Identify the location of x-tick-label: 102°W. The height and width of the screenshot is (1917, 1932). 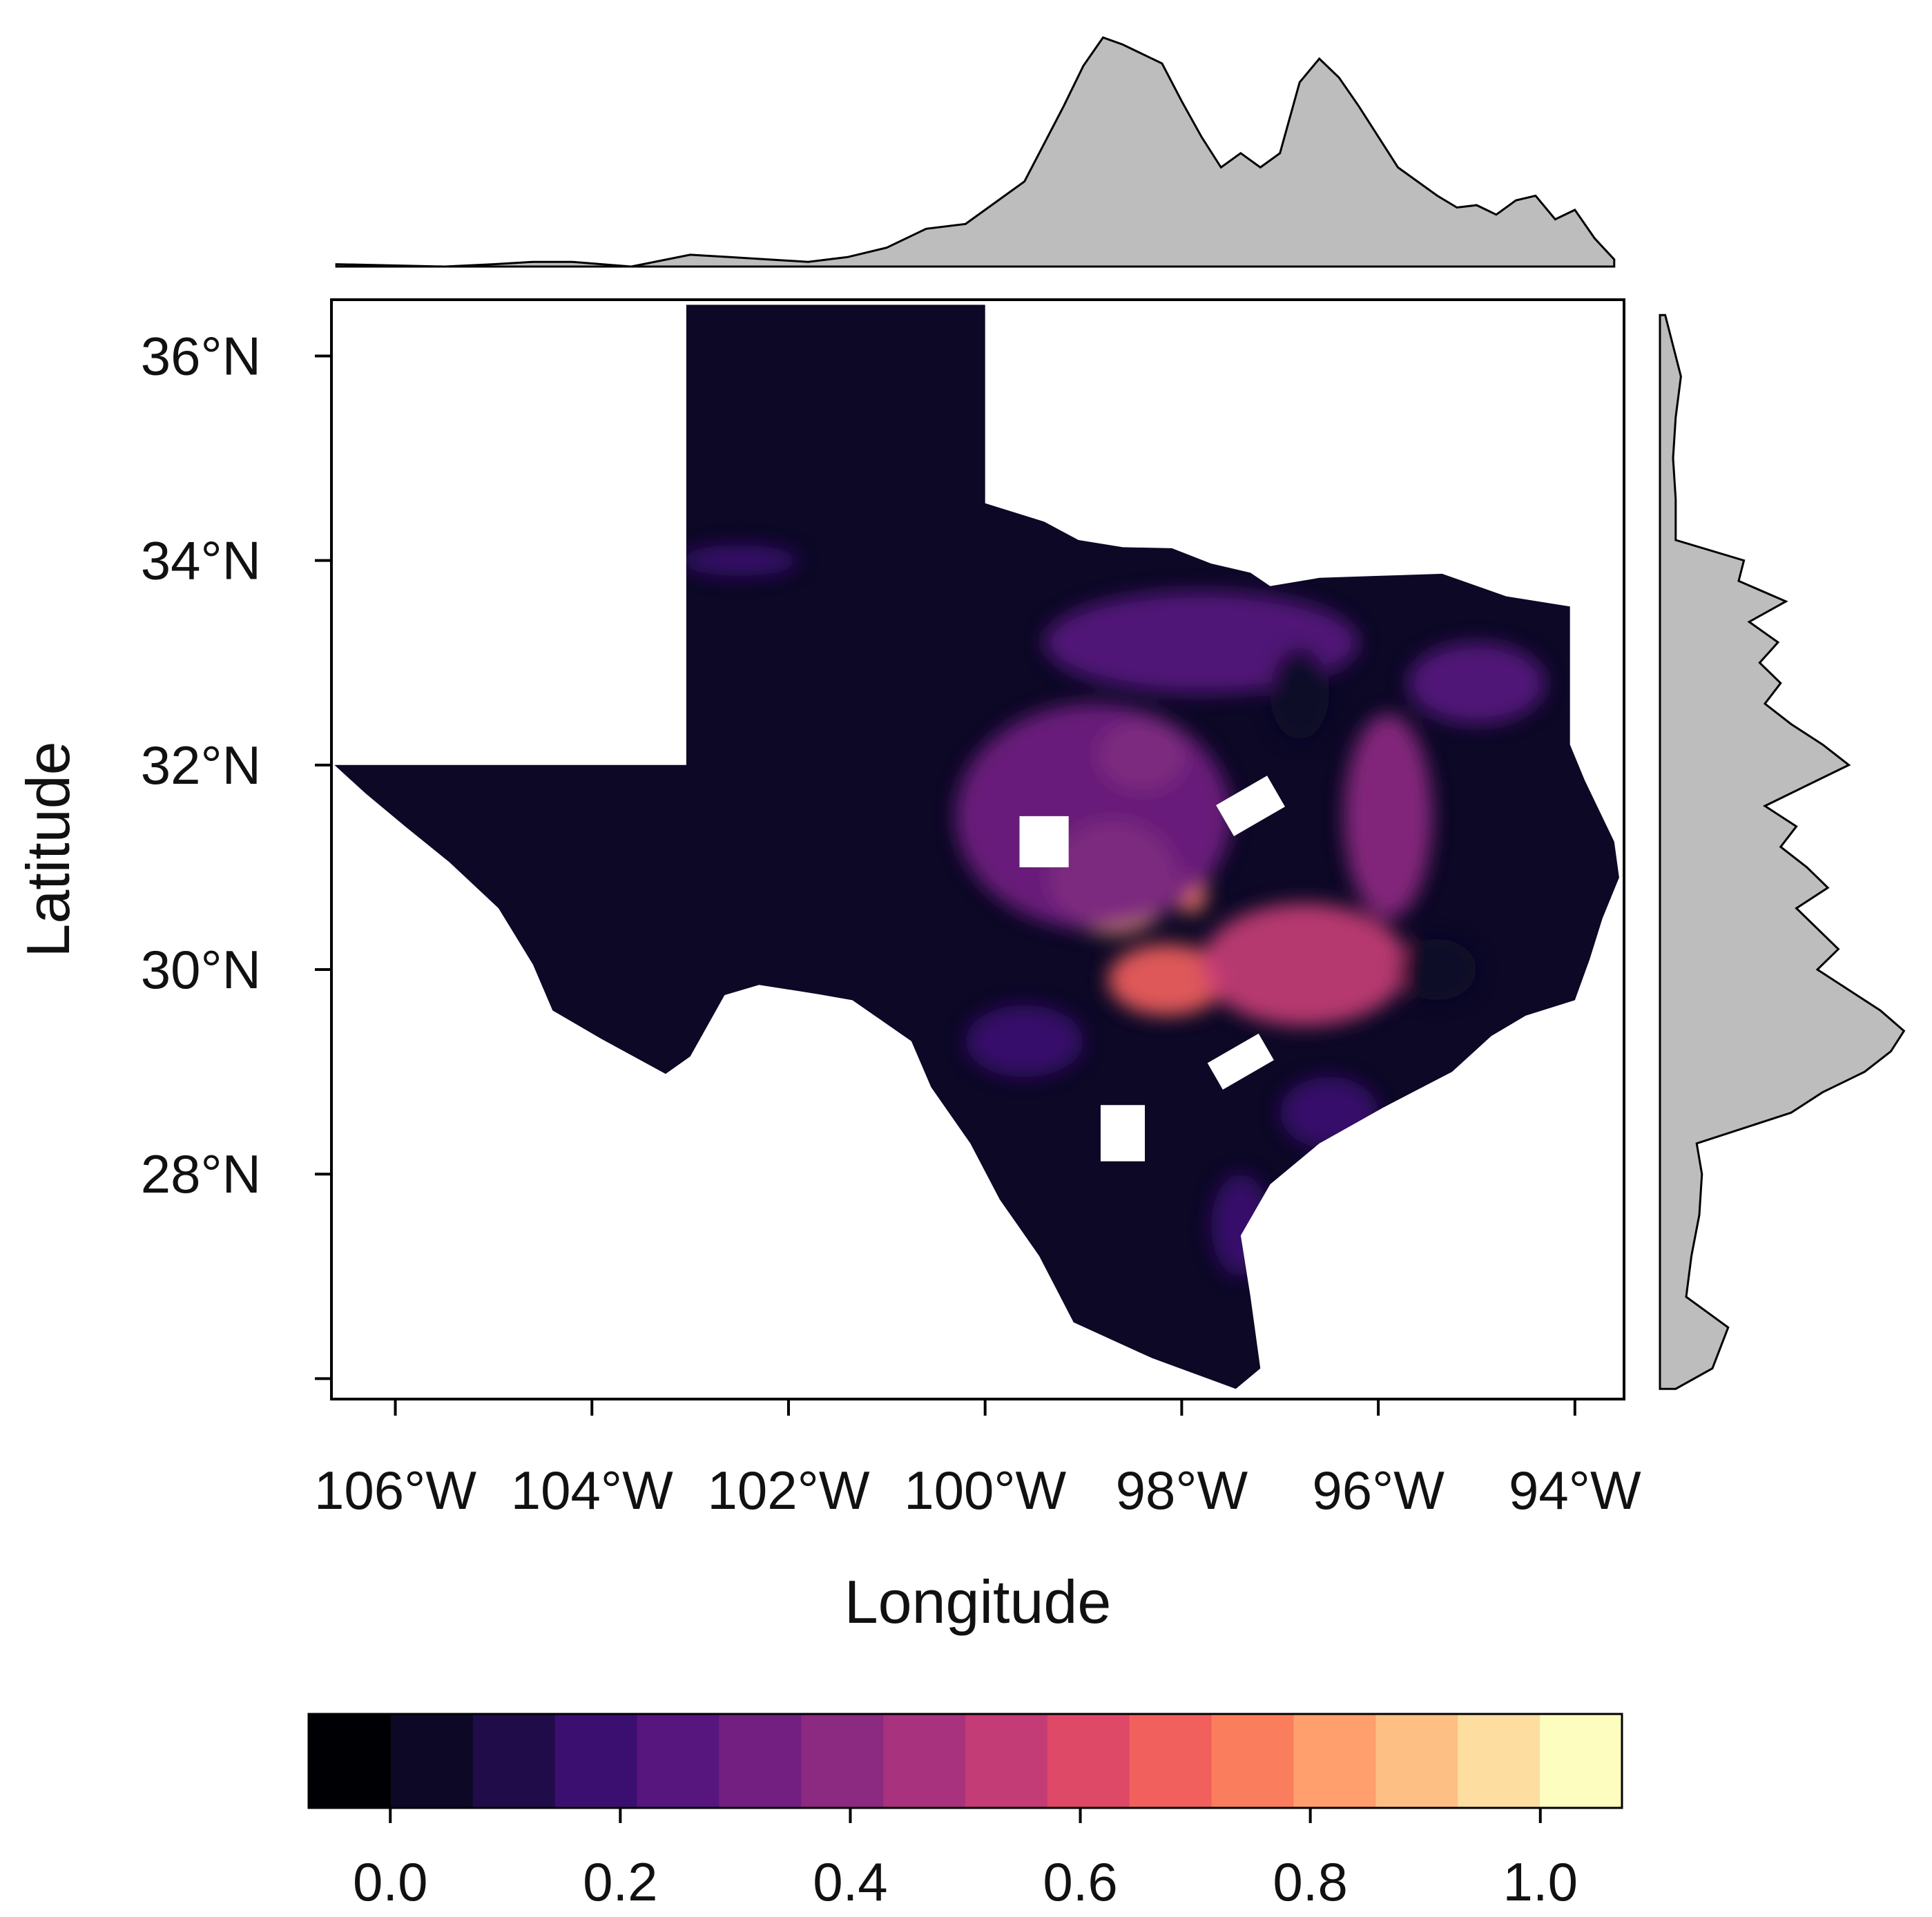
(788, 1490).